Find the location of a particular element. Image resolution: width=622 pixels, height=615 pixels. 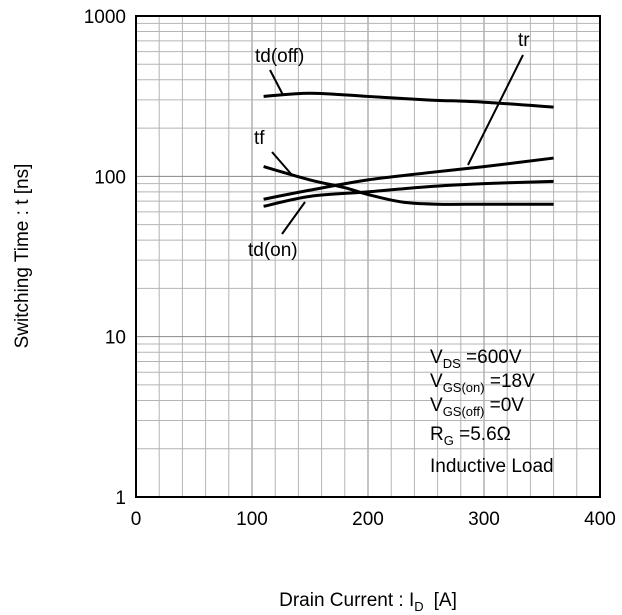

series-td-off-line is located at coordinates (408, 100).